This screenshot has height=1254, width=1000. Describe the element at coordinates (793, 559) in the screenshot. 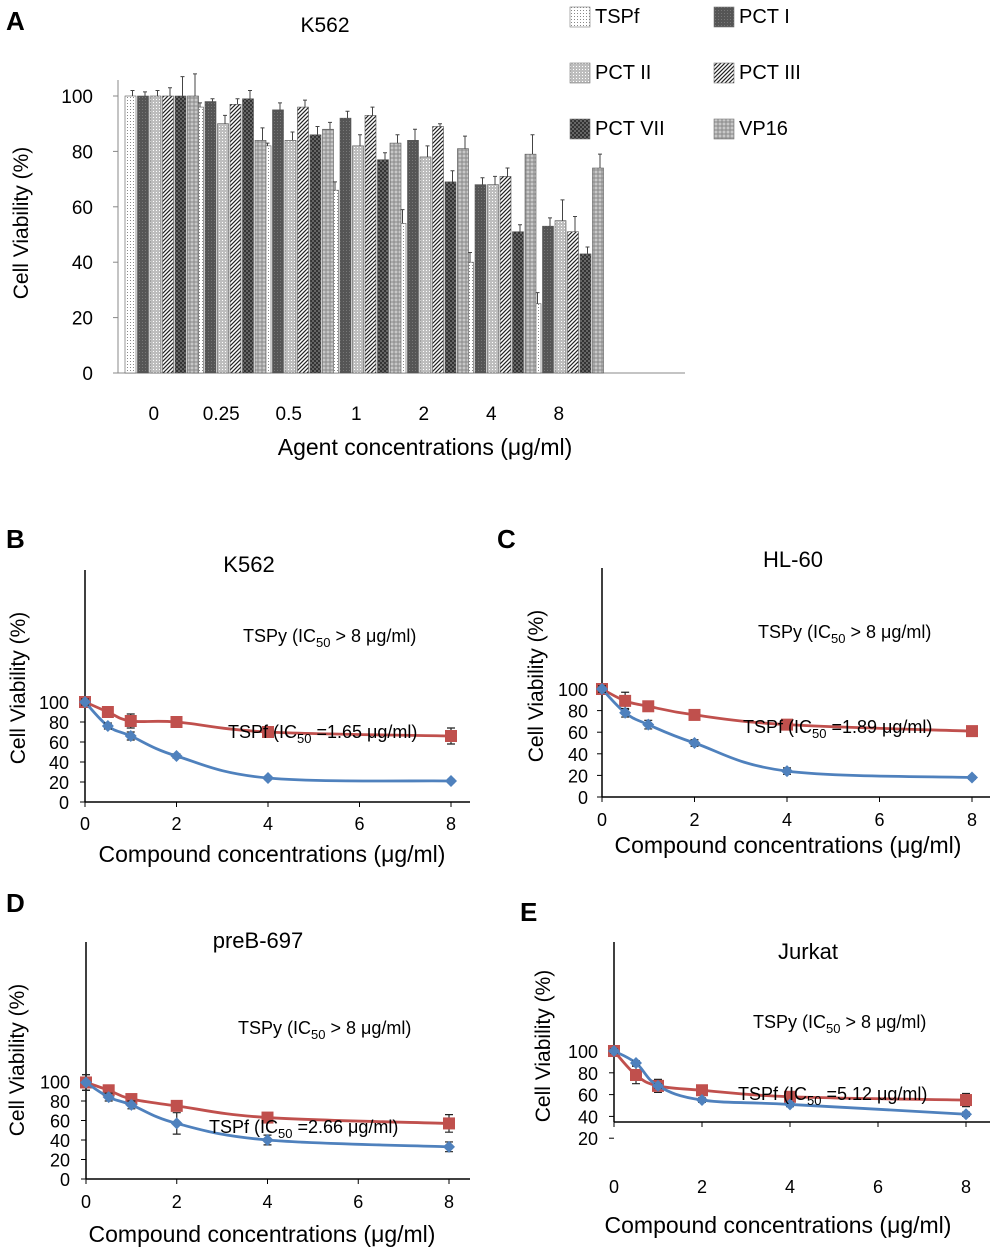

I see `chart-title: HL-60` at that location.